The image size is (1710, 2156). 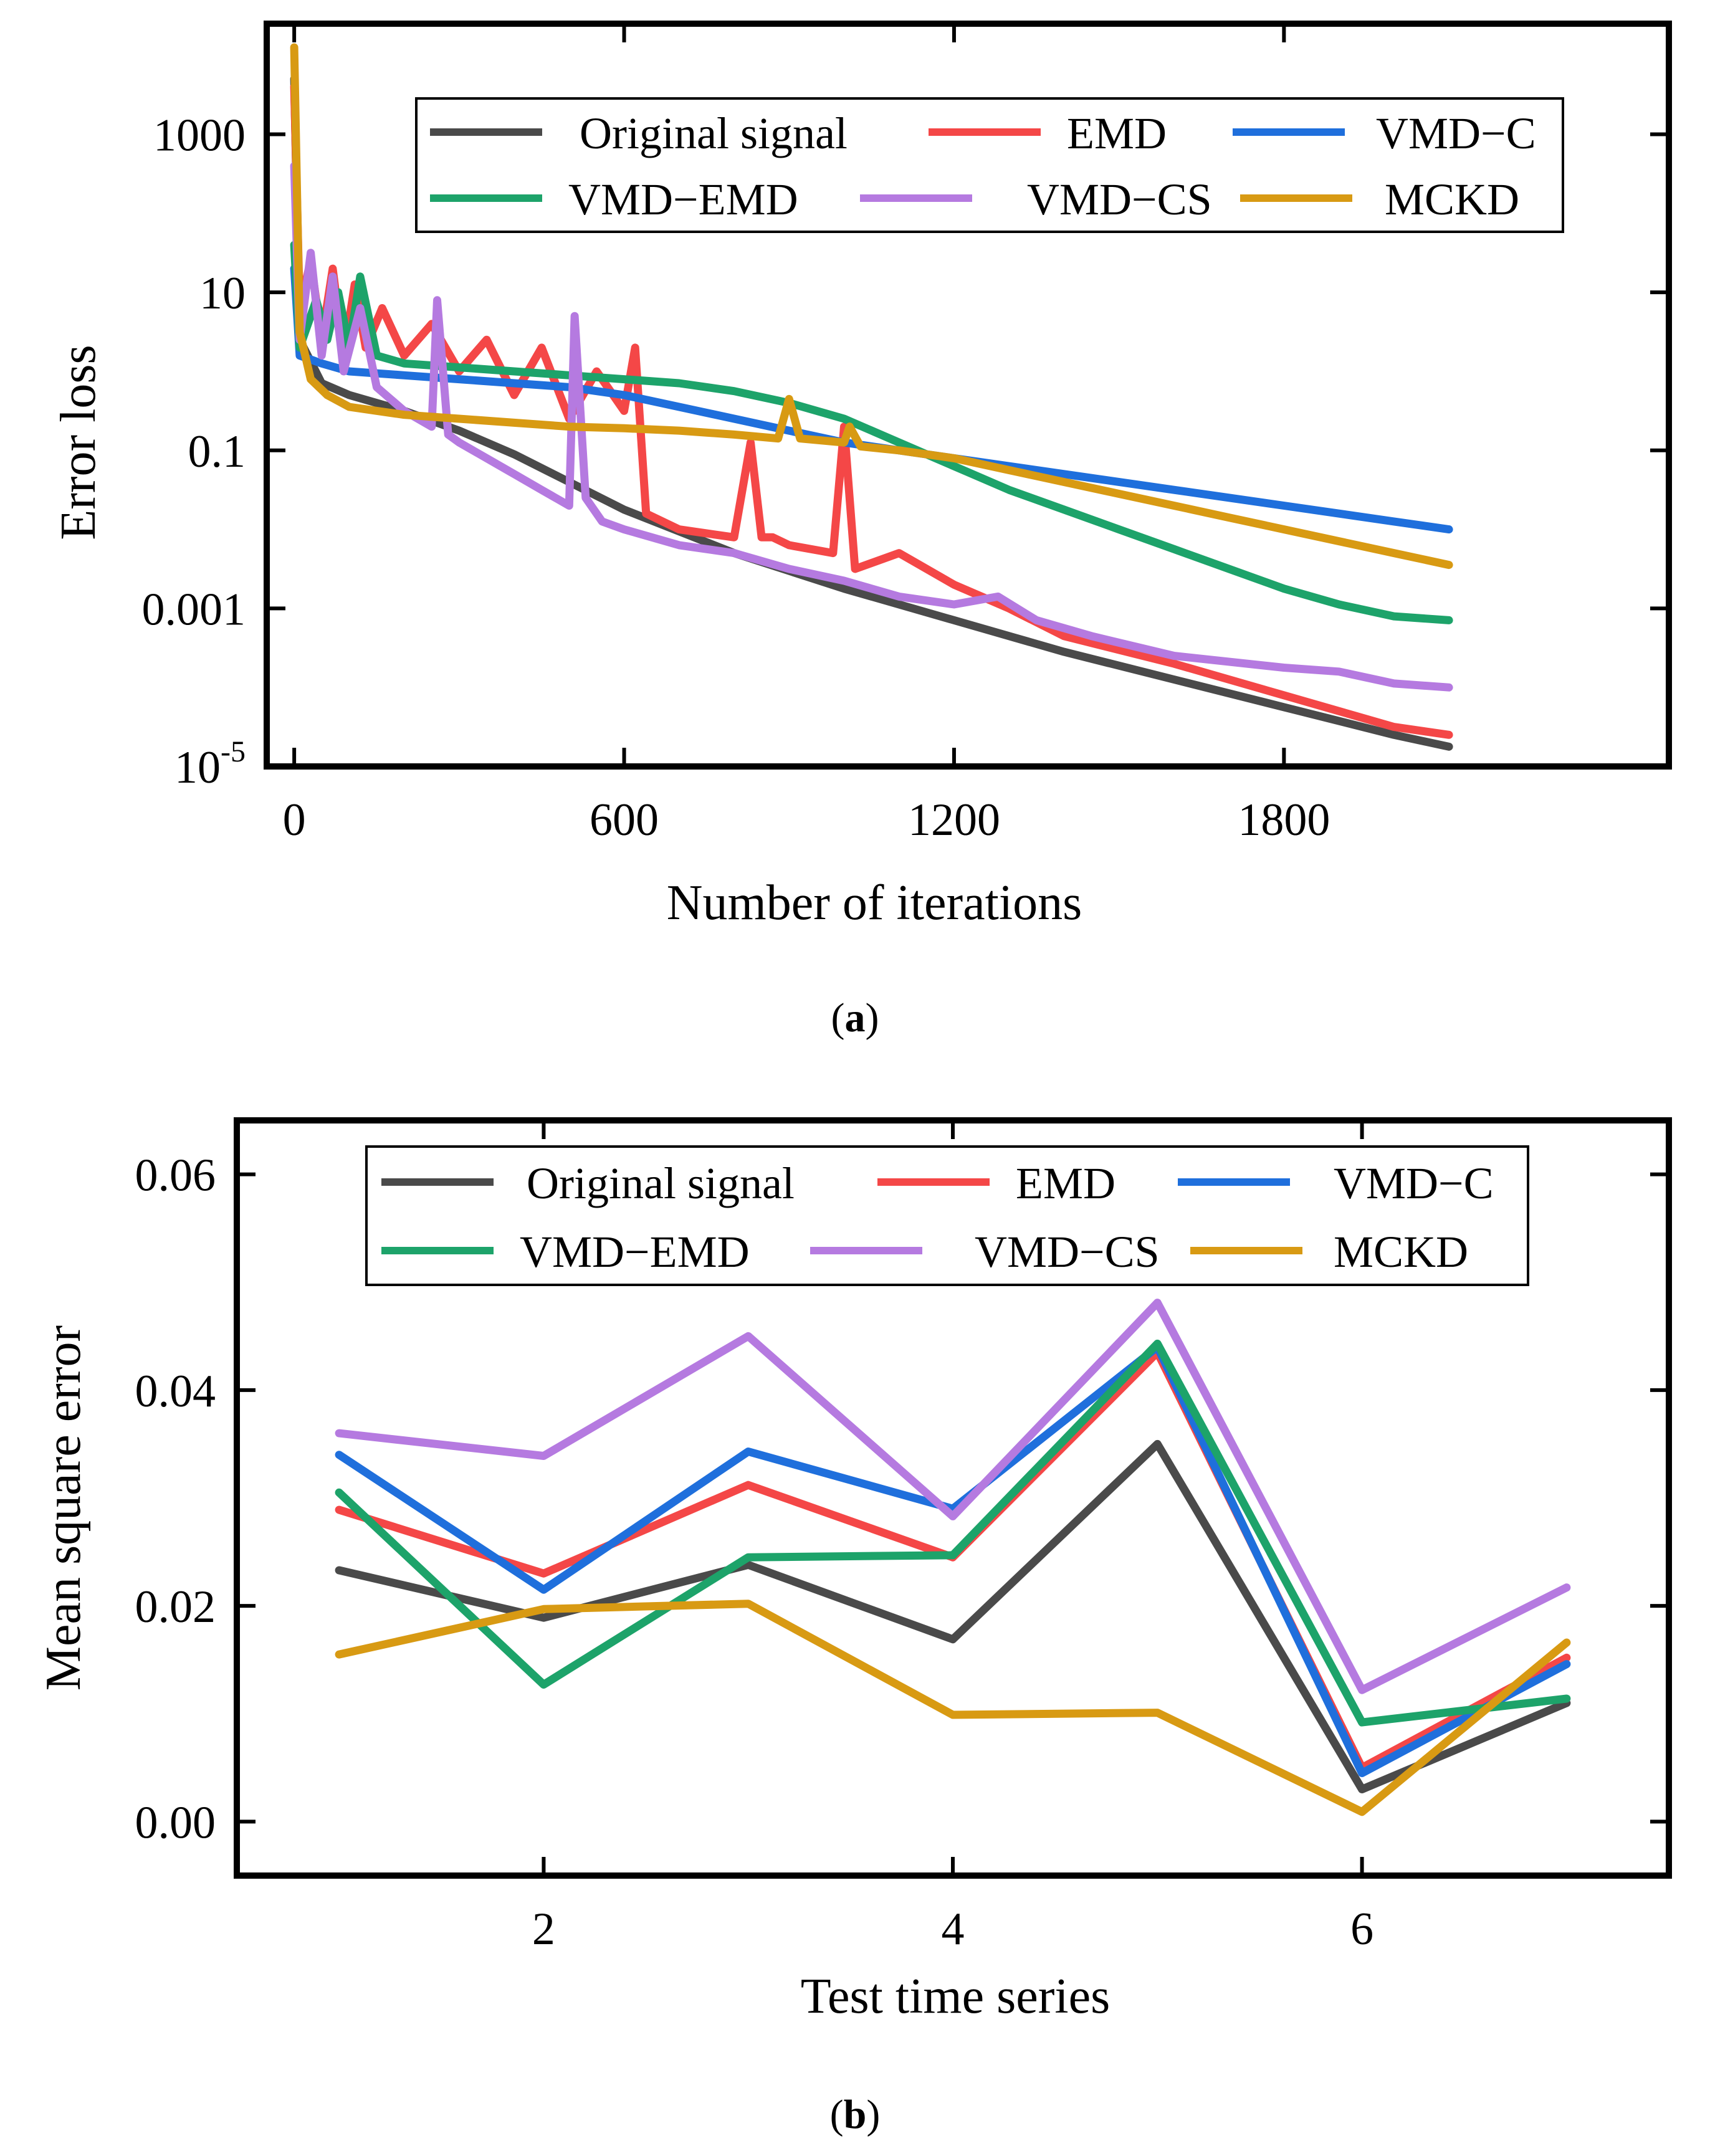 What do you see at coordinates (624, 820) in the screenshot?
I see `chart-a-xtick-label: 600` at bounding box center [624, 820].